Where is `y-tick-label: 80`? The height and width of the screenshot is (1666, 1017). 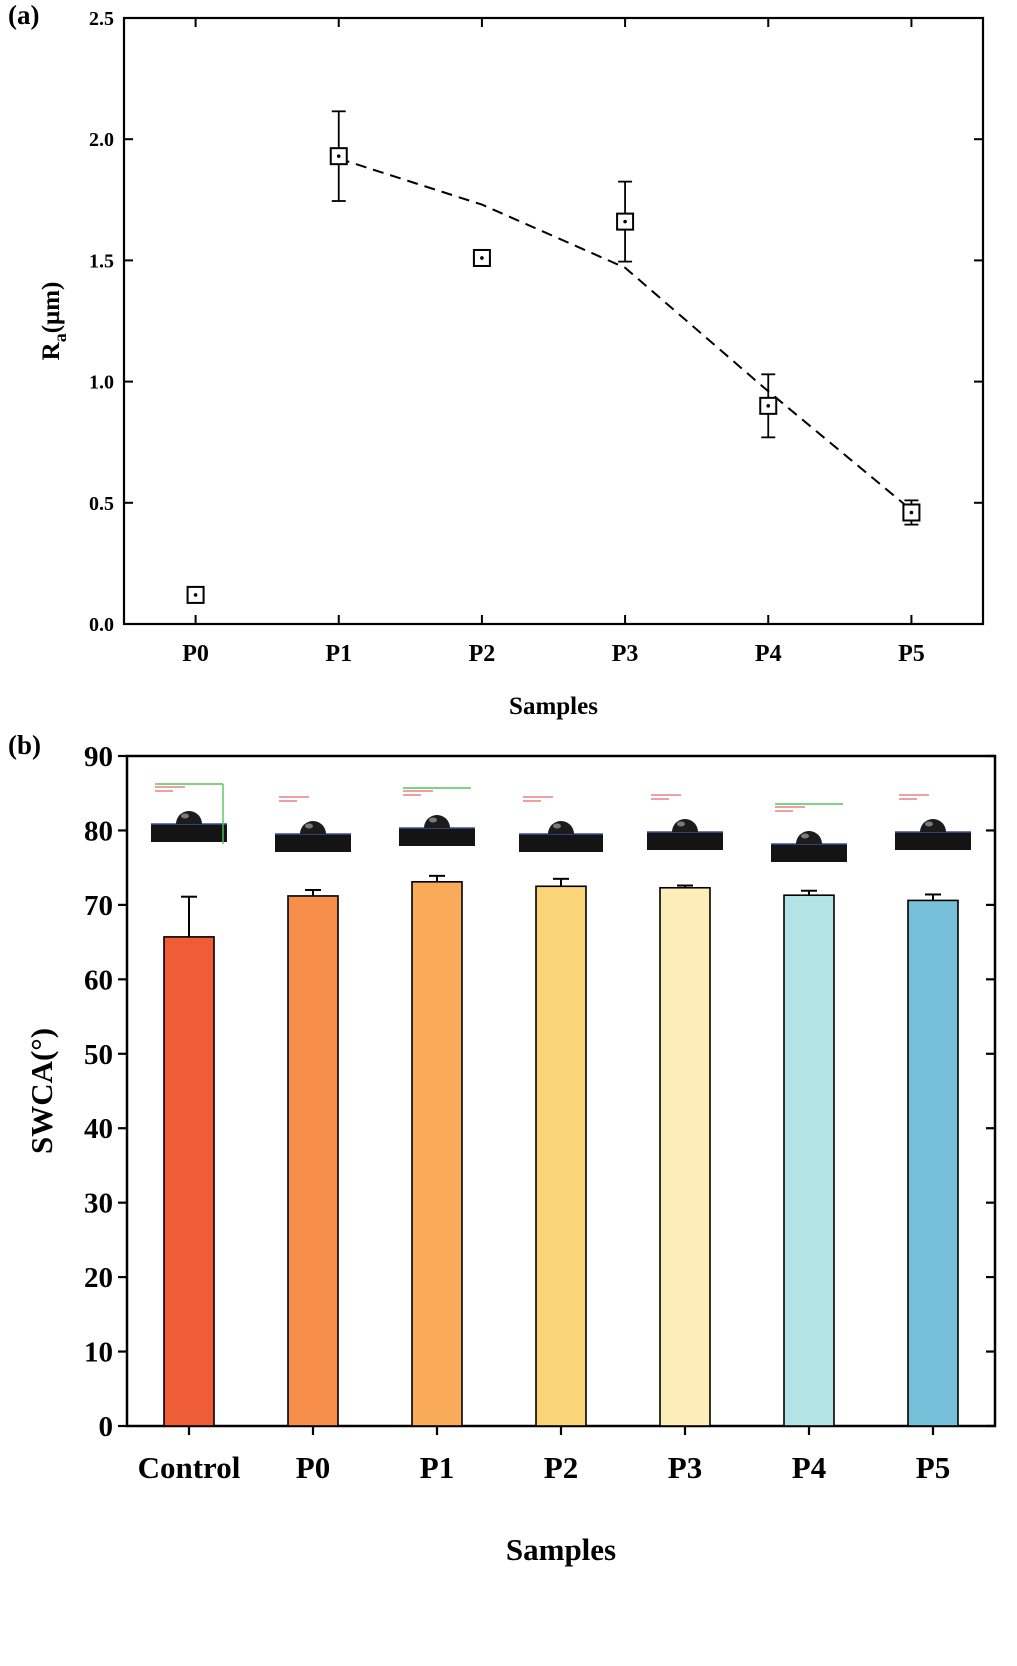 y-tick-label: 80 is located at coordinates (98, 831).